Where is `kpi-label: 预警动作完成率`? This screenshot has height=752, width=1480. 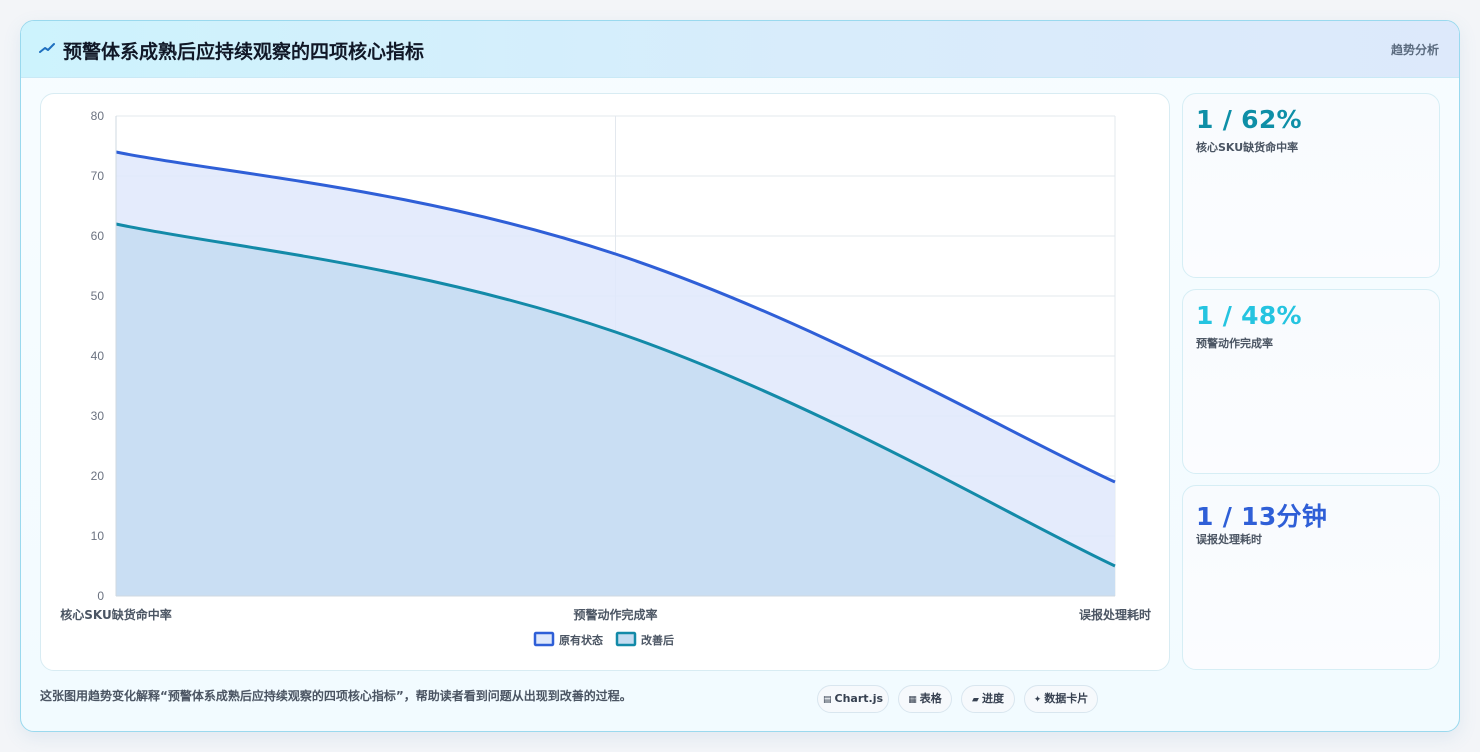 kpi-label: 预警动作完成率 is located at coordinates (1234, 343).